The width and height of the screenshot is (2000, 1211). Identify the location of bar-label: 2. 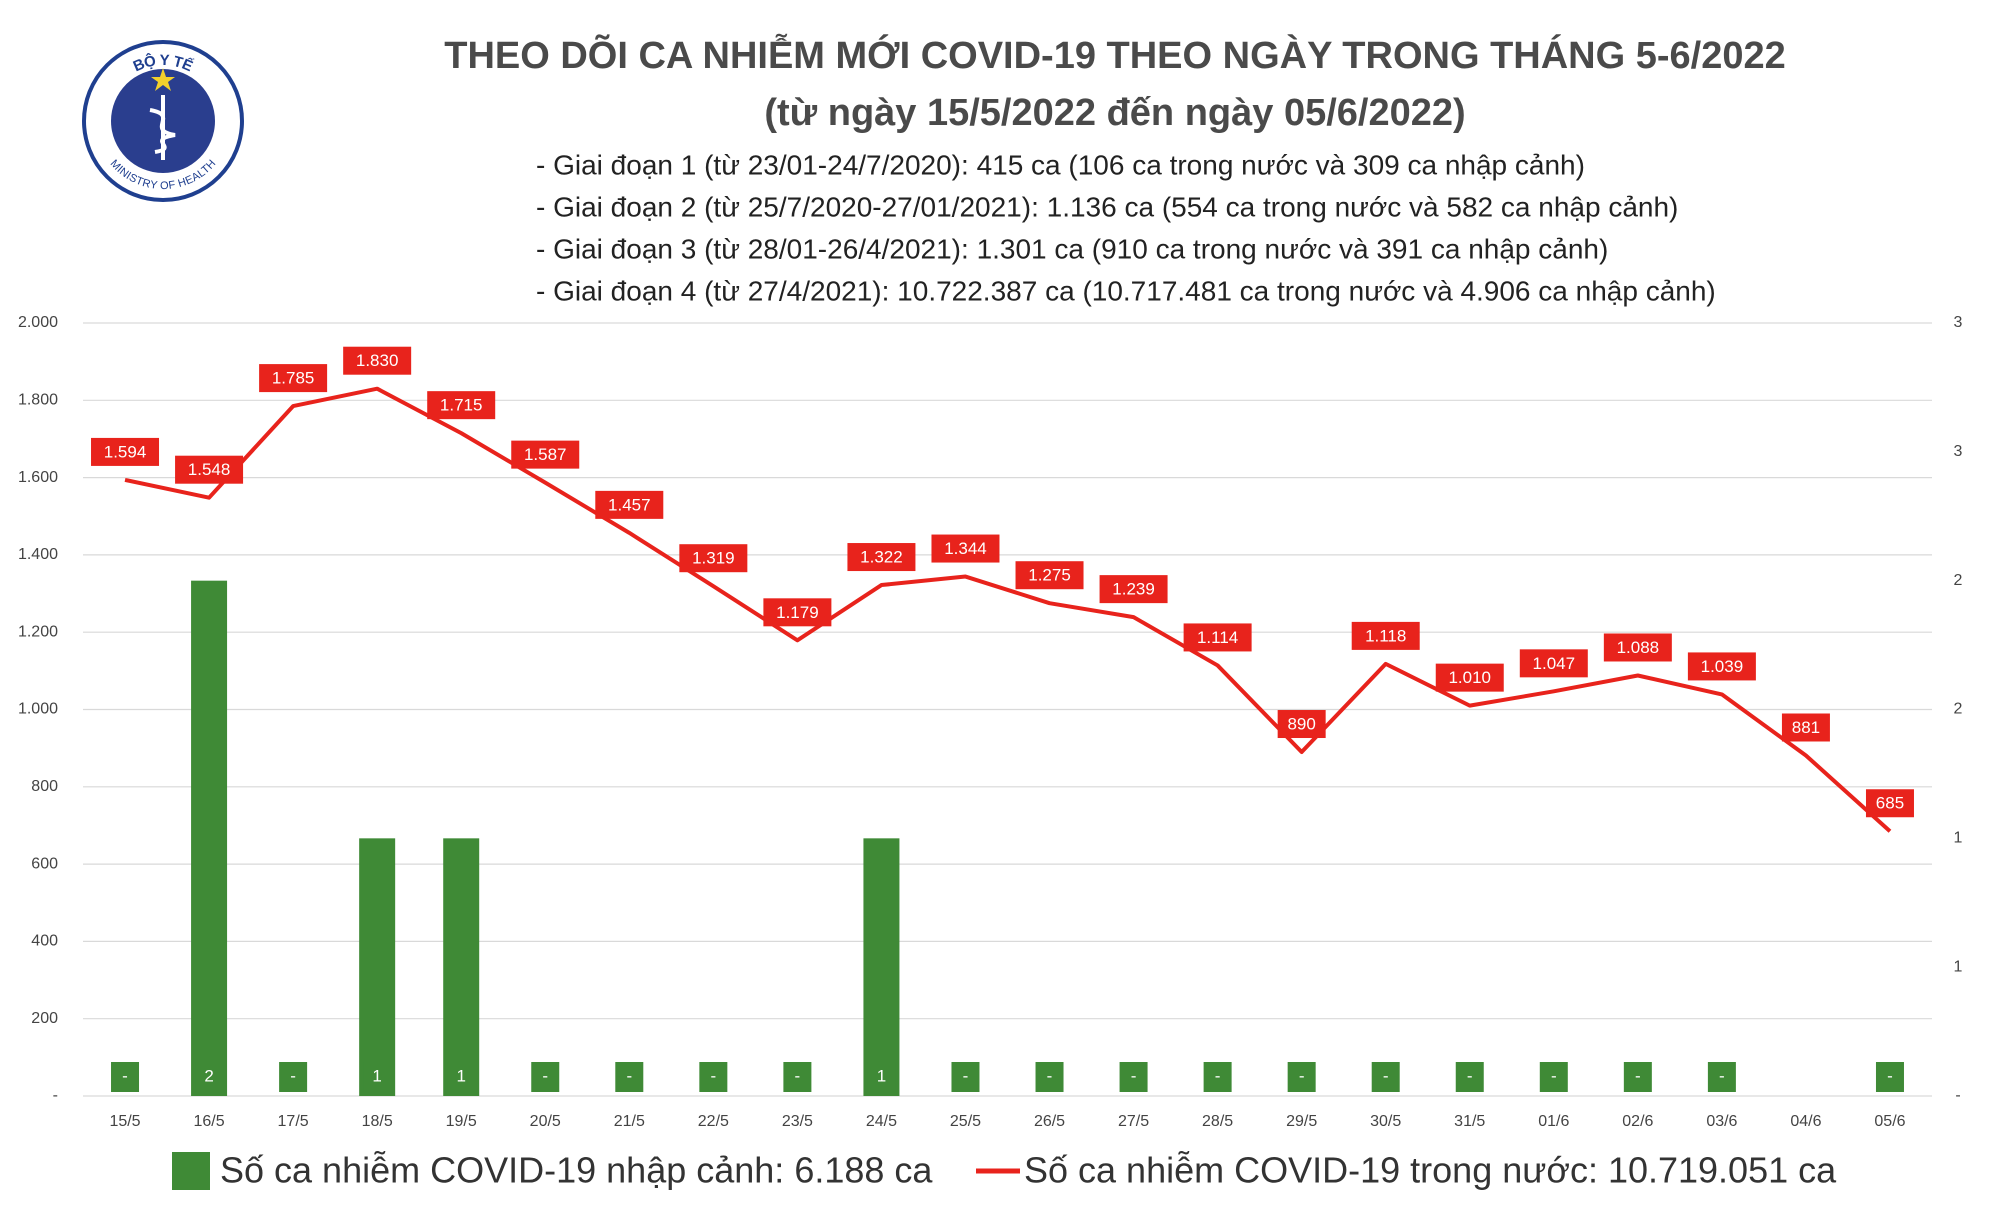
(208, 1075).